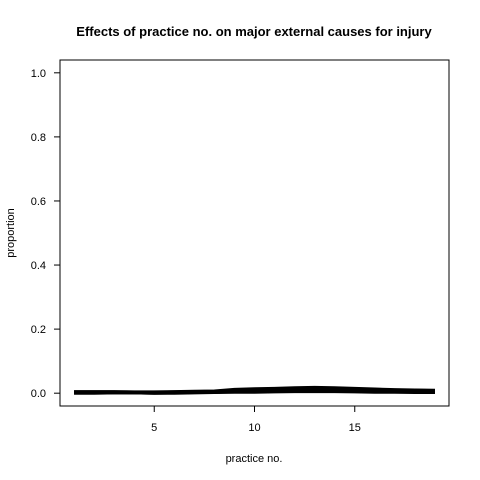  What do you see at coordinates (355, 428) in the screenshot?
I see `x-tick-label: 15` at bounding box center [355, 428].